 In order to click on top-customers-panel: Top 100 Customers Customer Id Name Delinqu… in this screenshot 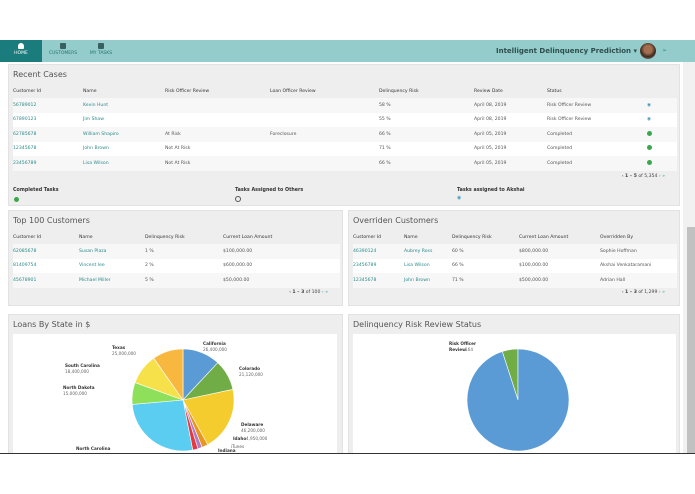, I will do `click(175, 258)`.